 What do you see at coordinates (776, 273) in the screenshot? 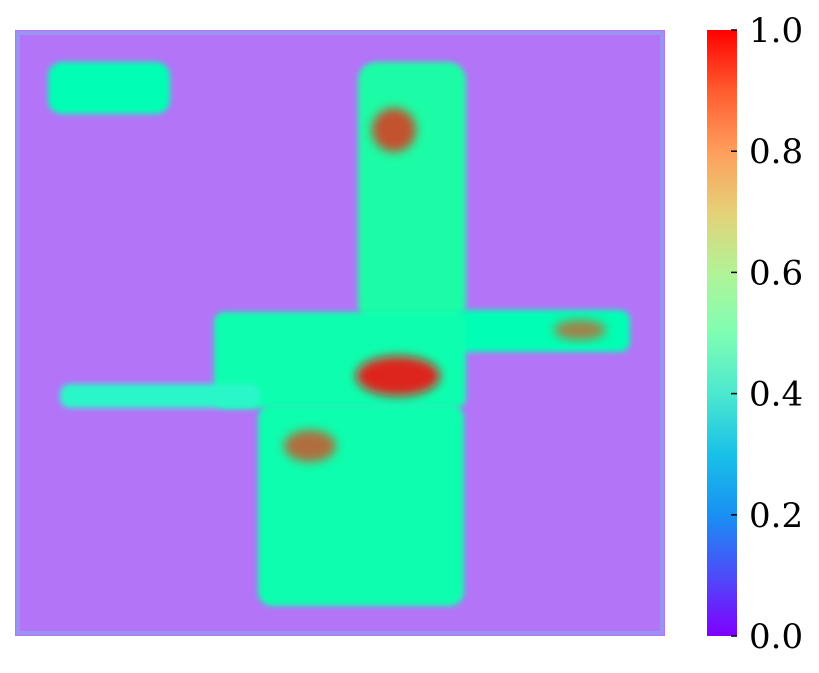
I see `colorbar-tick-label: 0.6` at bounding box center [776, 273].